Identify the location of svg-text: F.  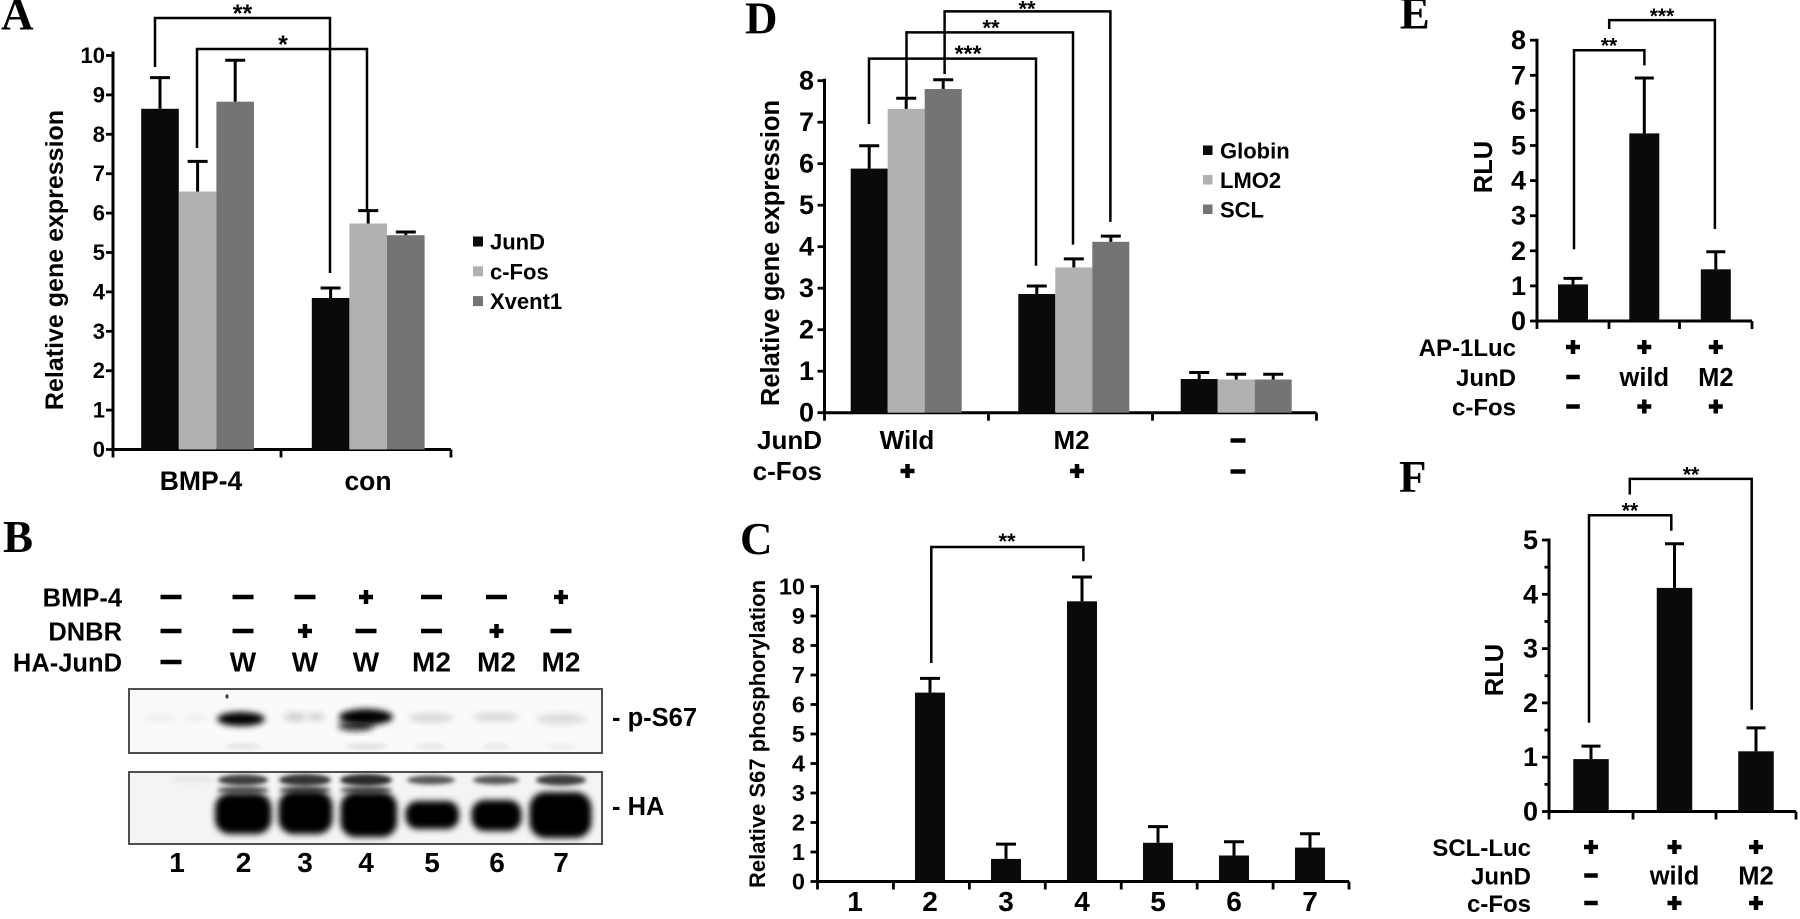
(1413, 477).